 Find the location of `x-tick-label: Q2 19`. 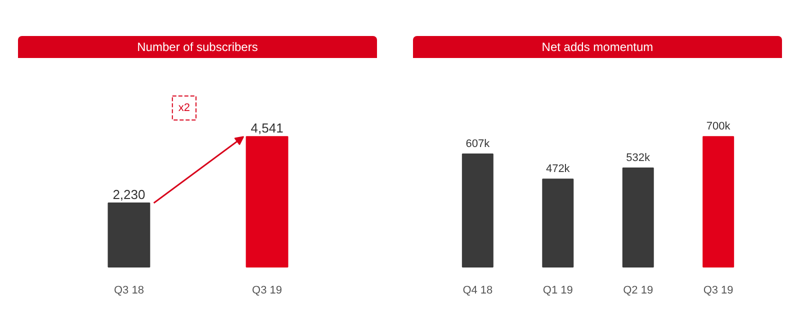

x-tick-label: Q2 19 is located at coordinates (638, 290).